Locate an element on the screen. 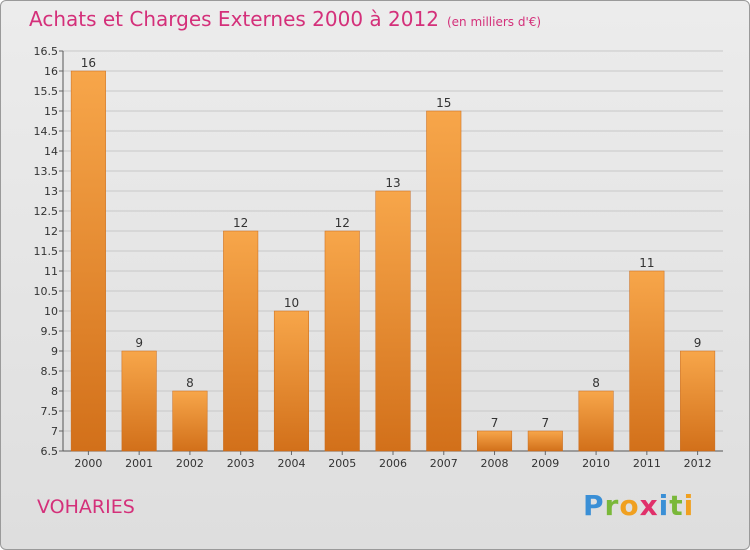 The width and height of the screenshot is (750, 550). data-label-2010: 8 is located at coordinates (596, 383).